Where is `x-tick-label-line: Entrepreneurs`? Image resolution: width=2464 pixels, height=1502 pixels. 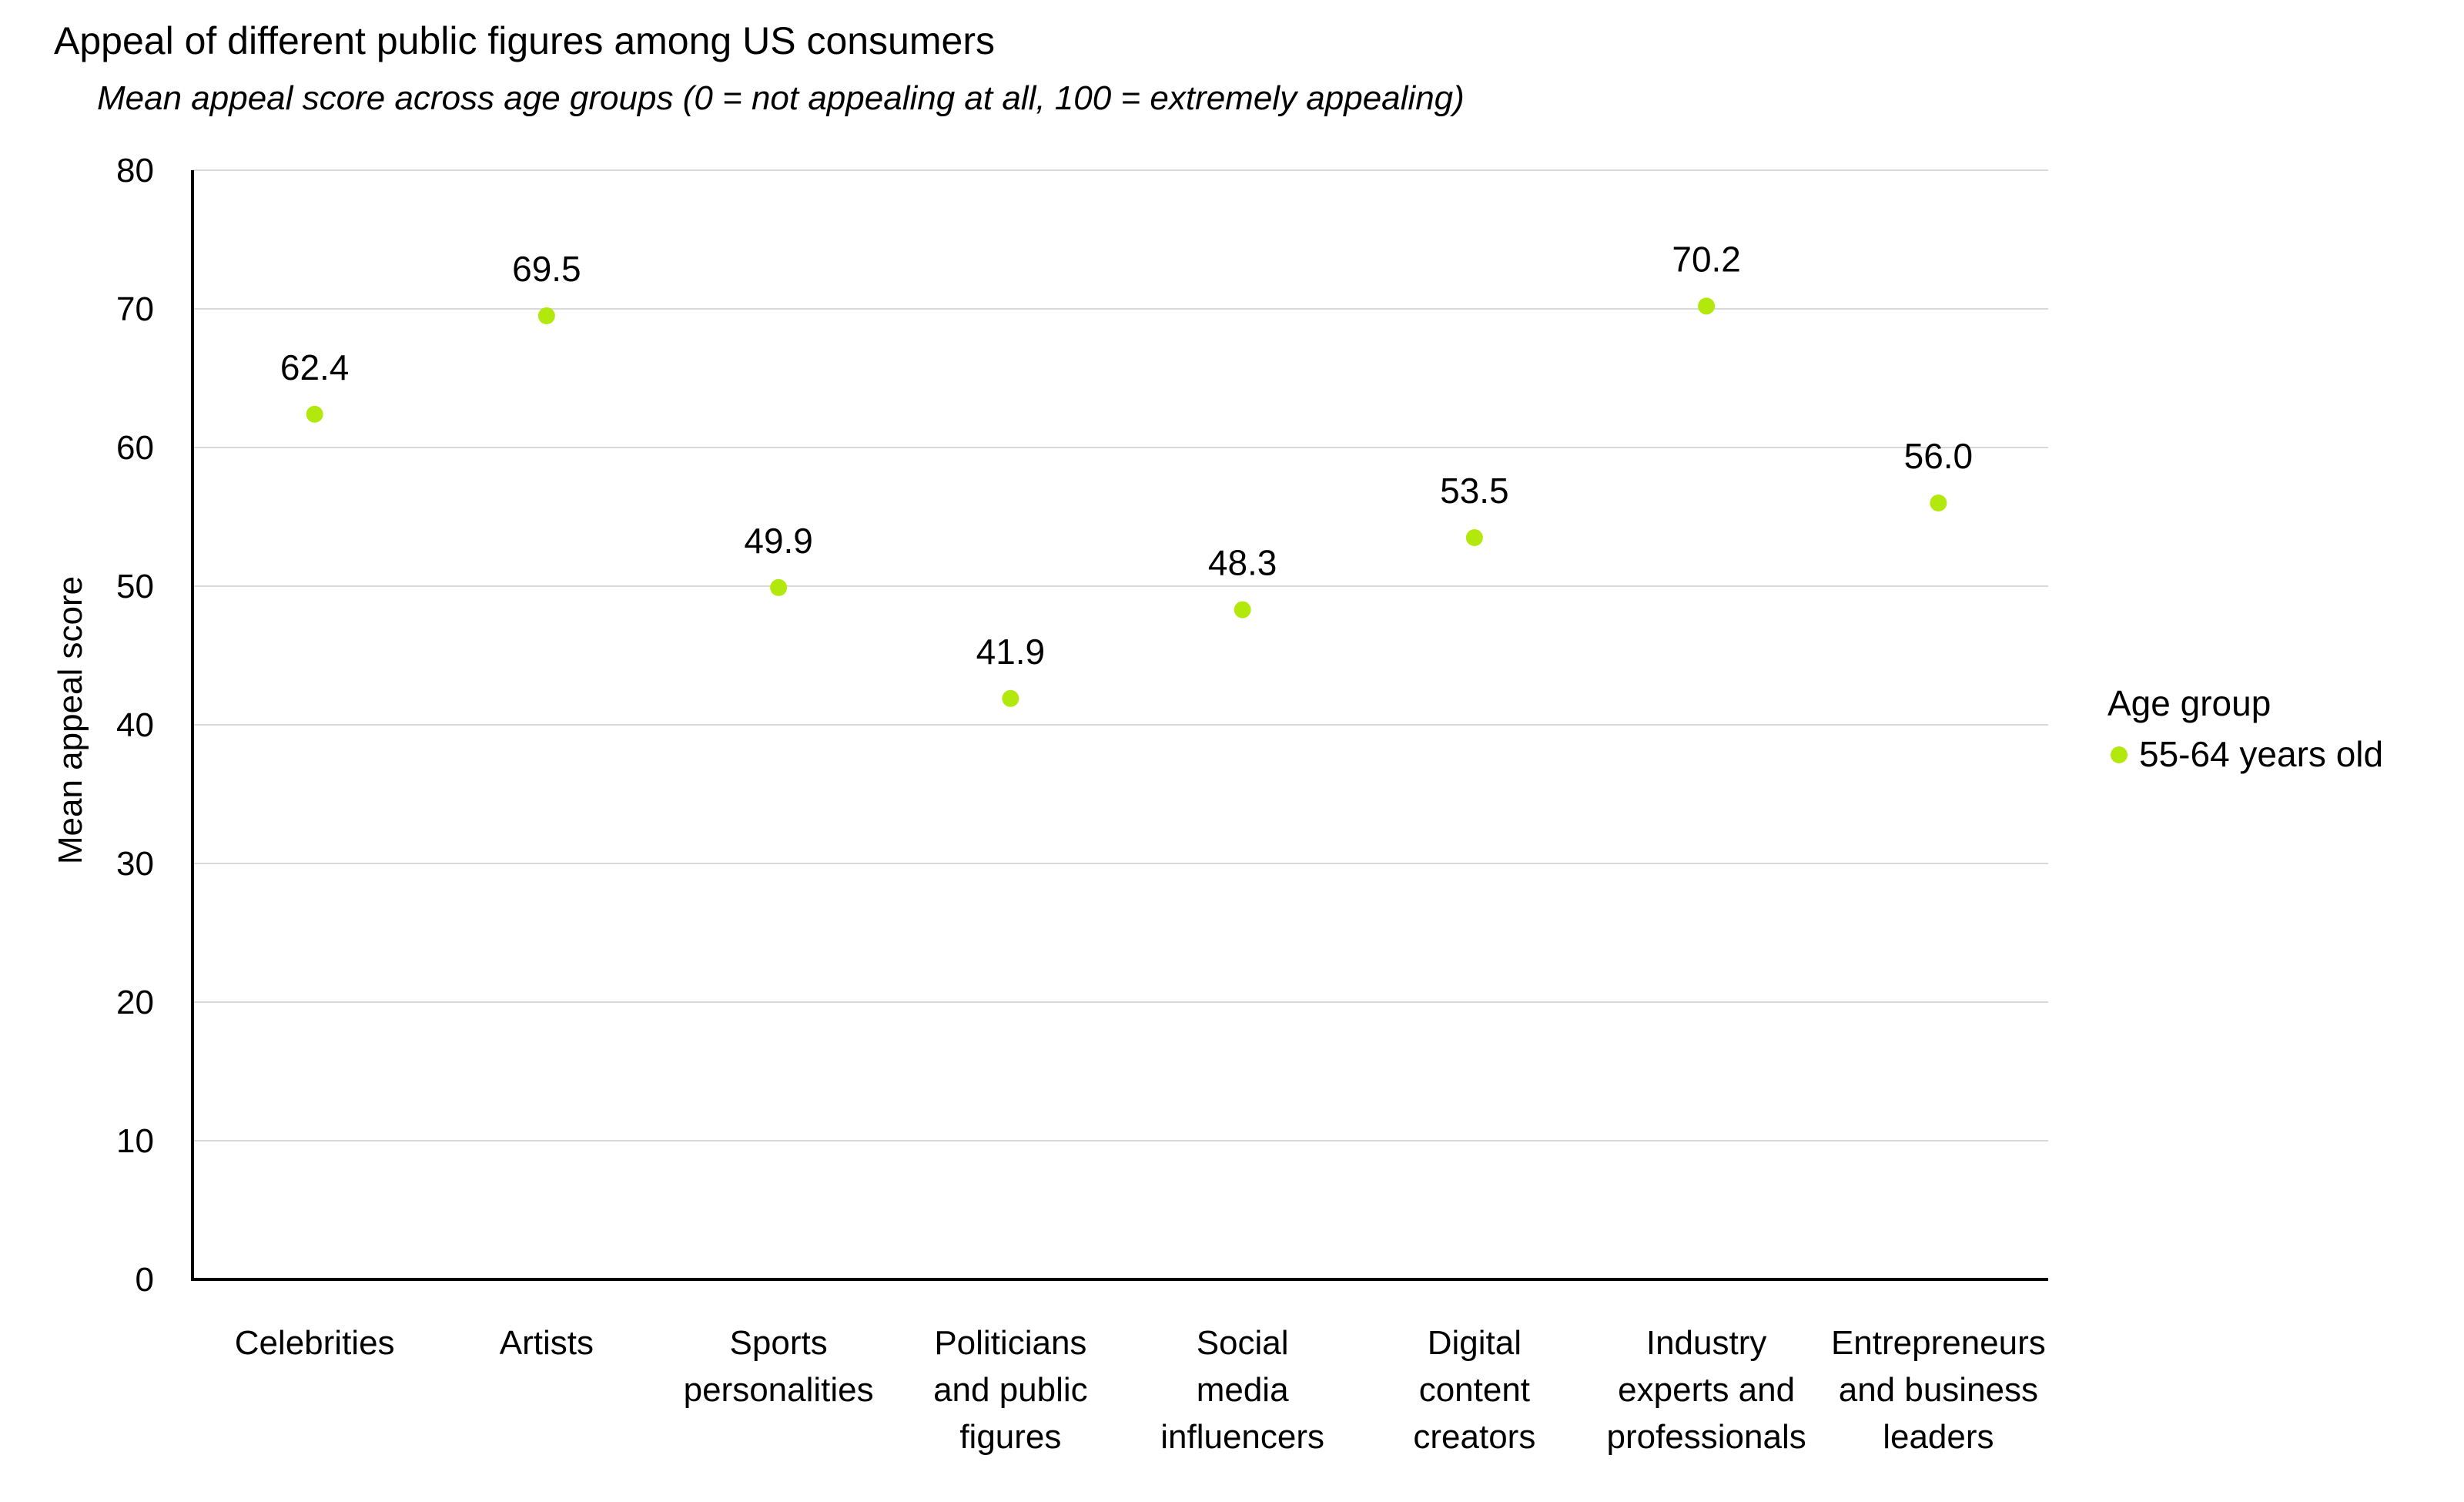 x-tick-label-line: Entrepreneurs is located at coordinates (1938, 1343).